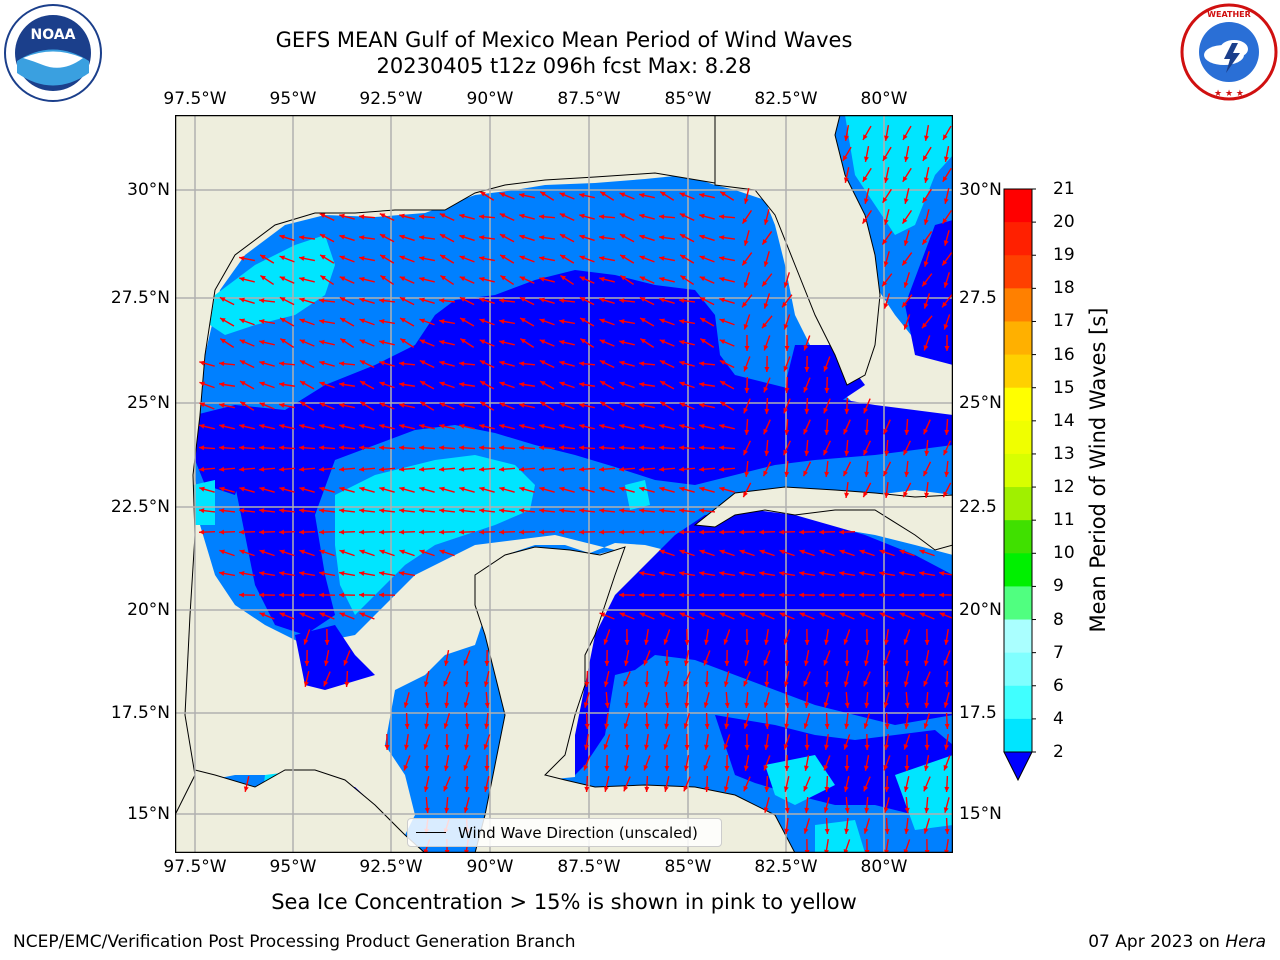  I want to click on lat-tick-right: 15°N, so click(980, 814).